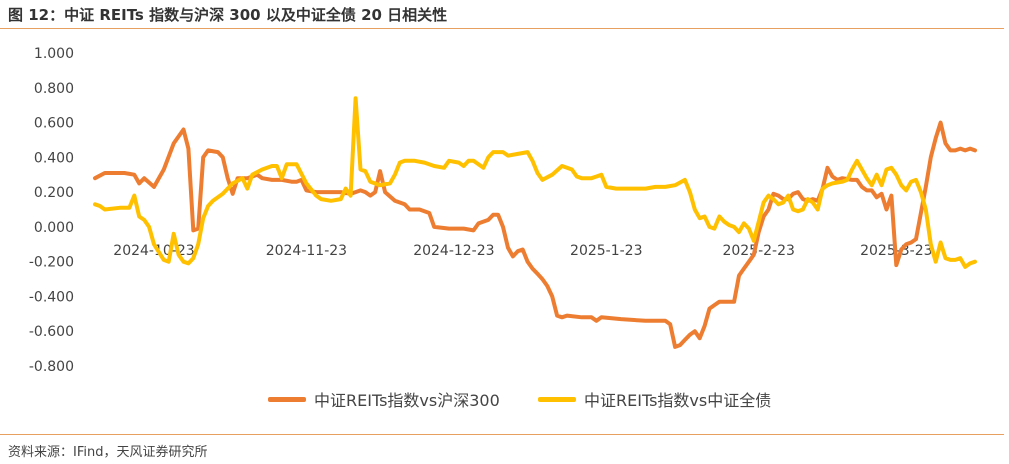  What do you see at coordinates (678, 400) in the screenshot?
I see `legend-label-series-2: 中证REITs指数vs中证全债` at bounding box center [678, 400].